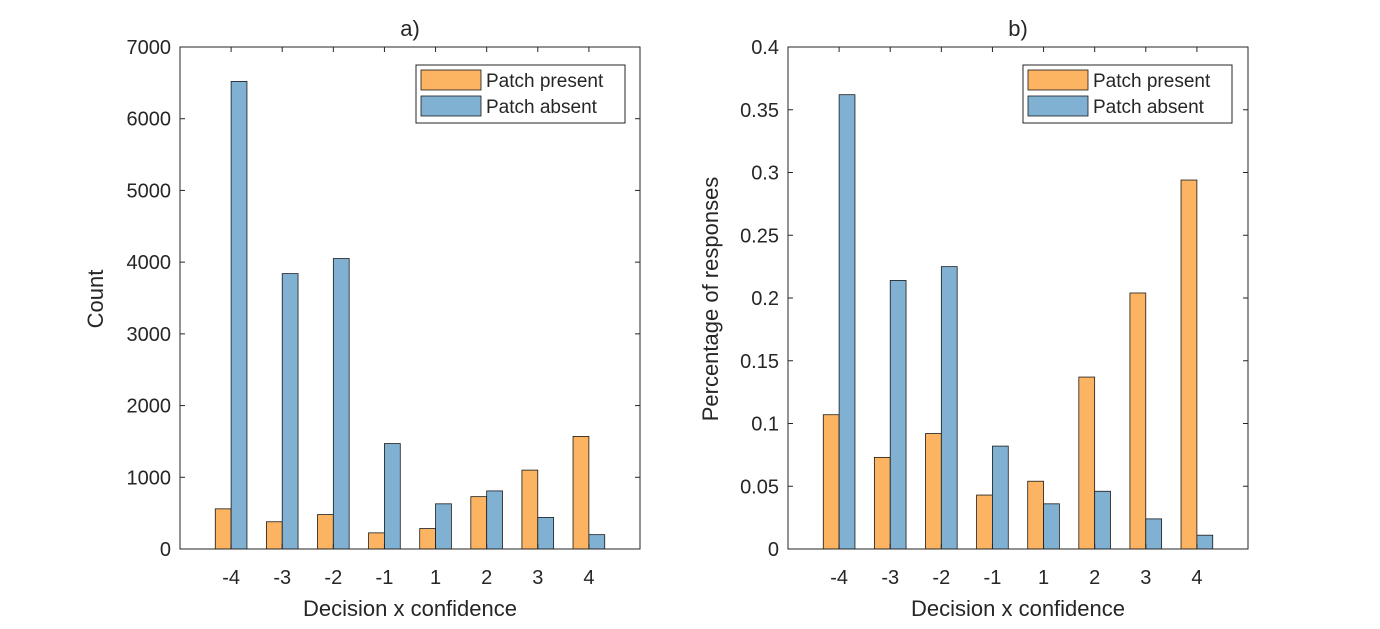 This screenshot has height=629, width=1380. What do you see at coordinates (759, 236) in the screenshot?
I see `panel-b-ytick-label: 0.25` at bounding box center [759, 236].